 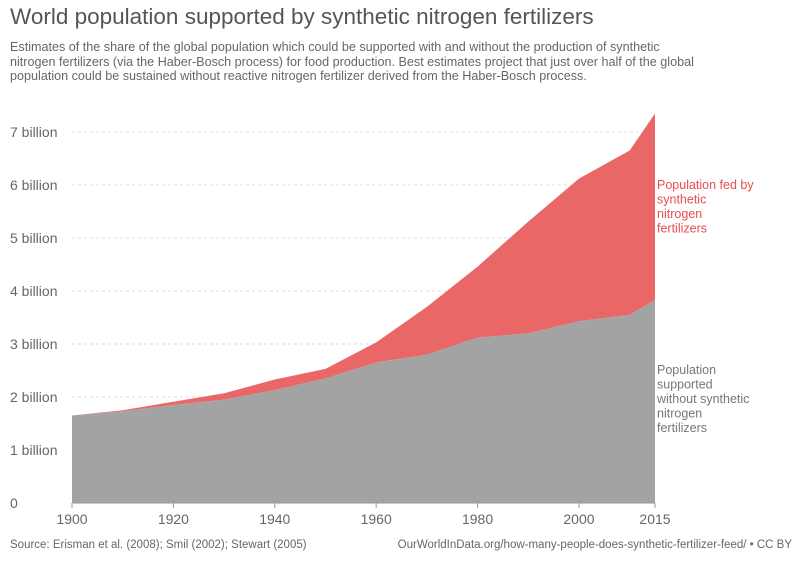 I want to click on x-tick-label: 2015, so click(x=654, y=519).